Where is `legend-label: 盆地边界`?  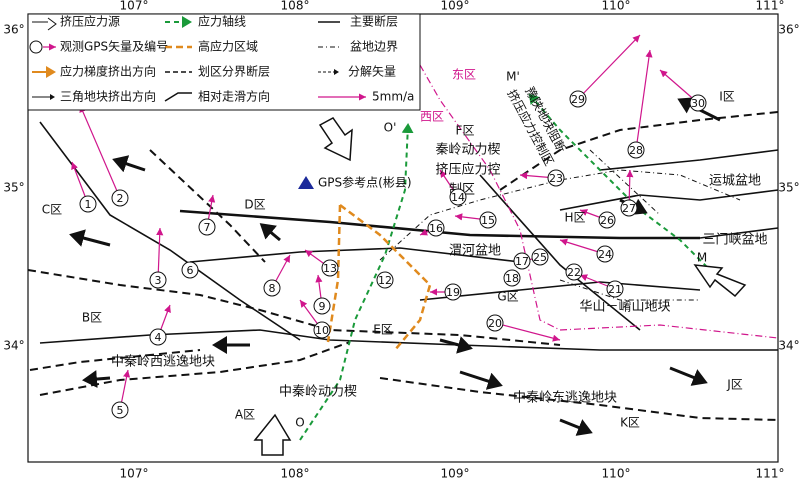 legend-label: 盆地边界 is located at coordinates (374, 47).